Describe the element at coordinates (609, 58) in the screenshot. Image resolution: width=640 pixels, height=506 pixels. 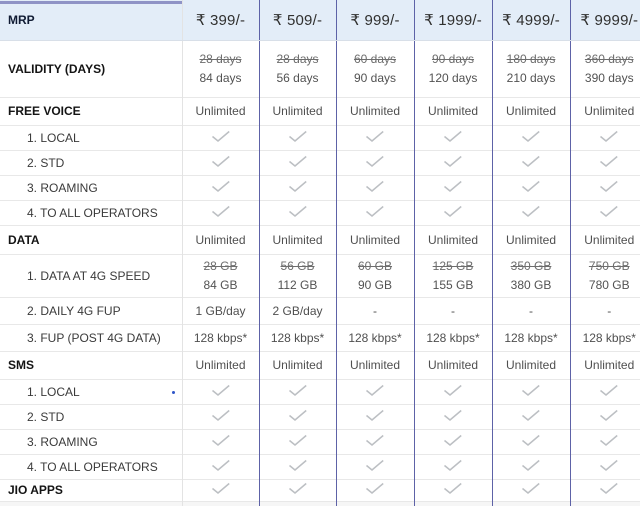
I see `old-value: 360 days` at that location.